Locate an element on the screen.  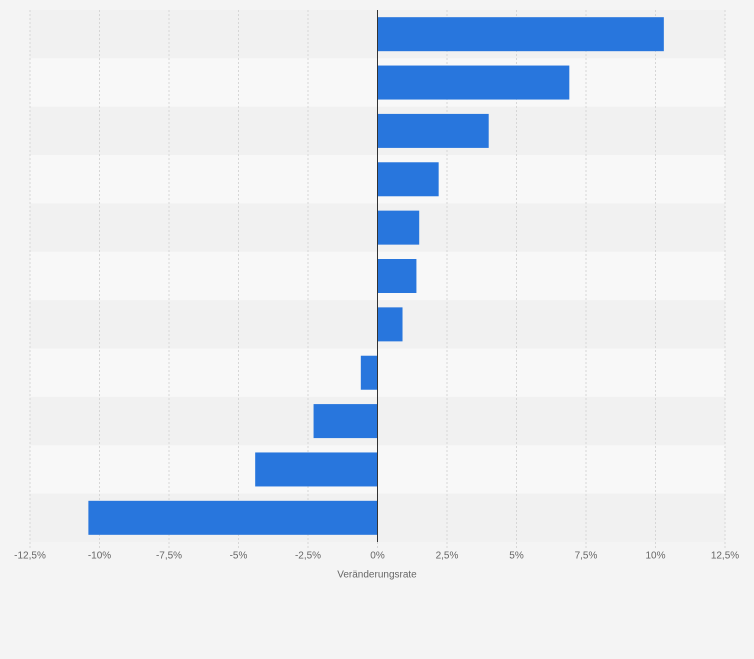
x-tick-label: -5% is located at coordinates (239, 556).